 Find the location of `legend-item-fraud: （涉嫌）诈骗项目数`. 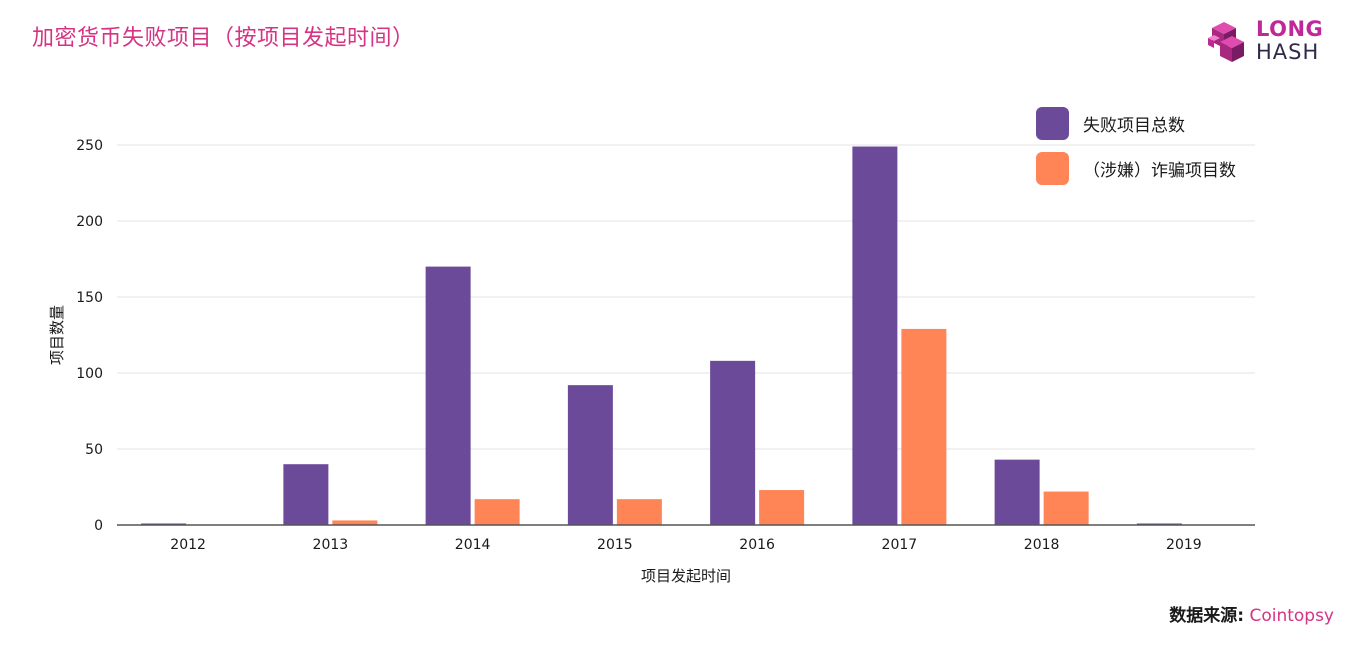

legend-item-fraud: （涉嫌）诈骗项目数 is located at coordinates (1136, 168).